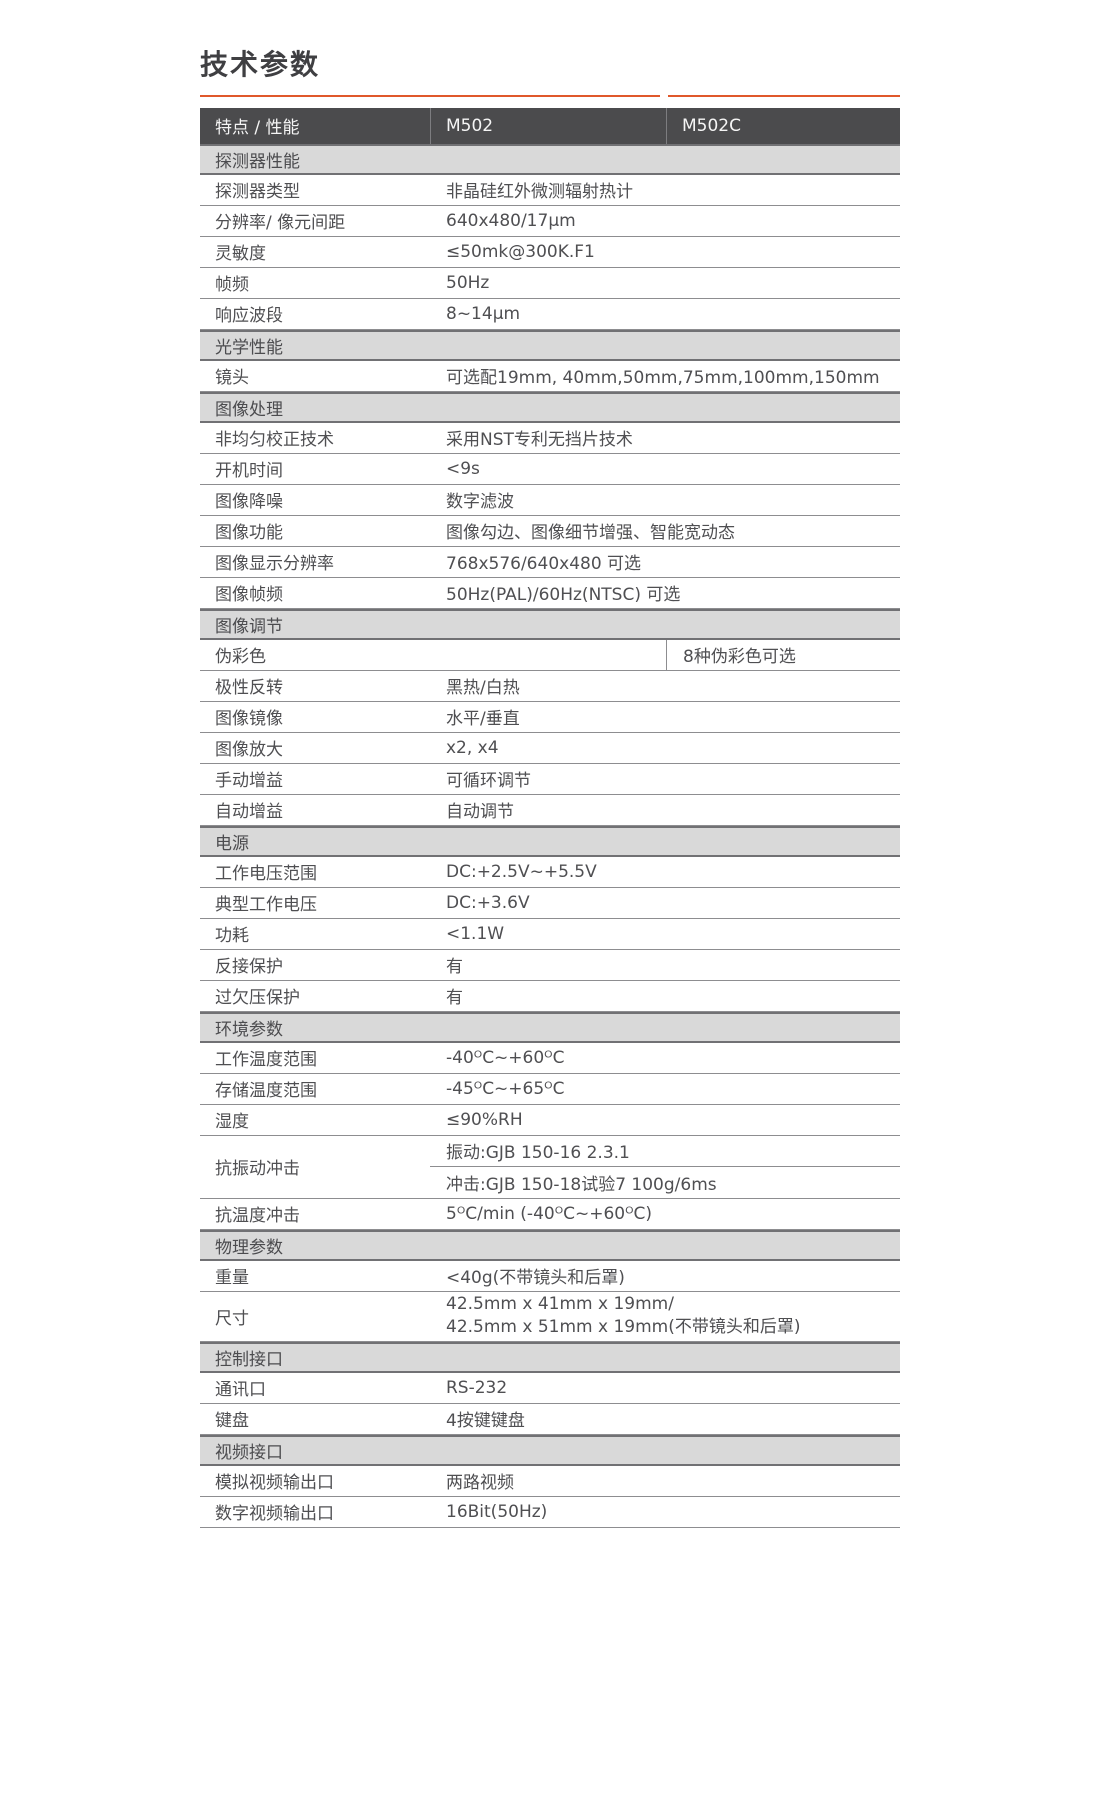  What do you see at coordinates (249, 595) in the screenshot?
I see `spec-label: 图像帧频` at bounding box center [249, 595].